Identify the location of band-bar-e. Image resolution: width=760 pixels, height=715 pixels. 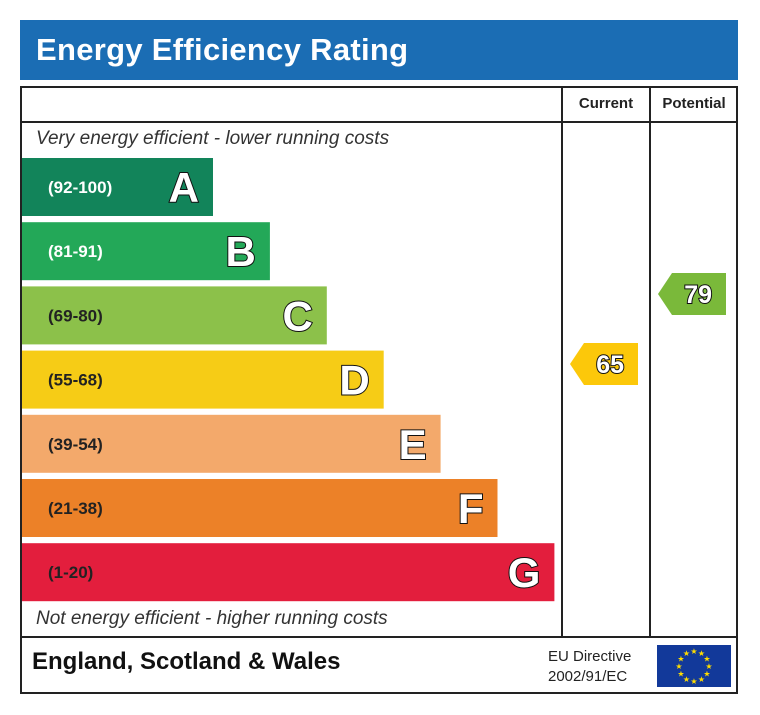
(231, 443).